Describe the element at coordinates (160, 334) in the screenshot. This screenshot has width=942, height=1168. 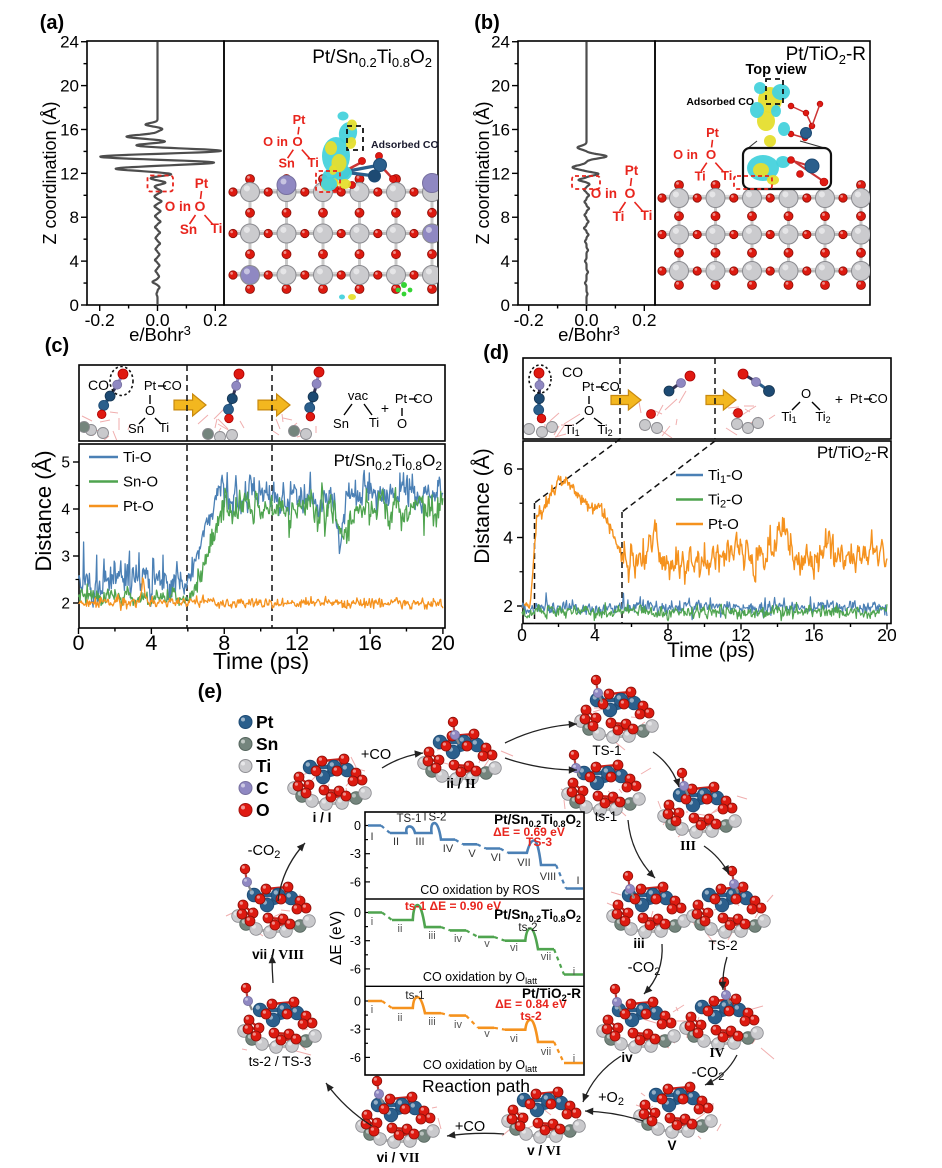
I see `svg-text: e/Bohr3` at that location.